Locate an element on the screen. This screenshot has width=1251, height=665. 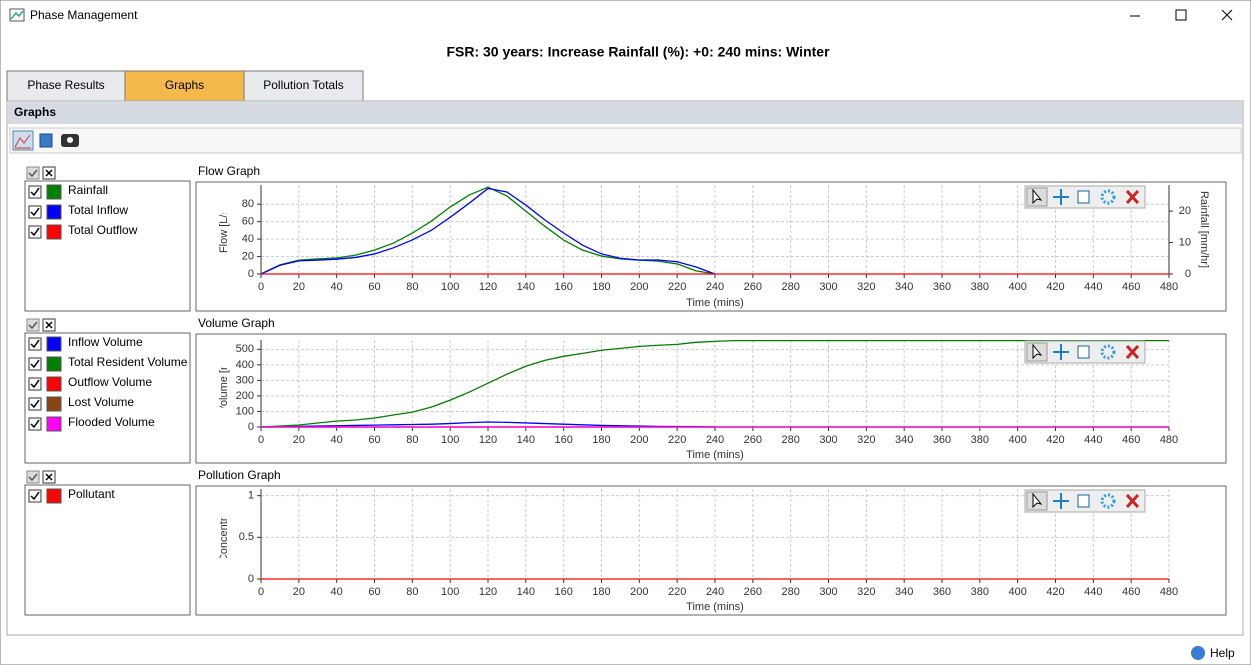
x-tick-label: 60 is located at coordinates (374, 592).